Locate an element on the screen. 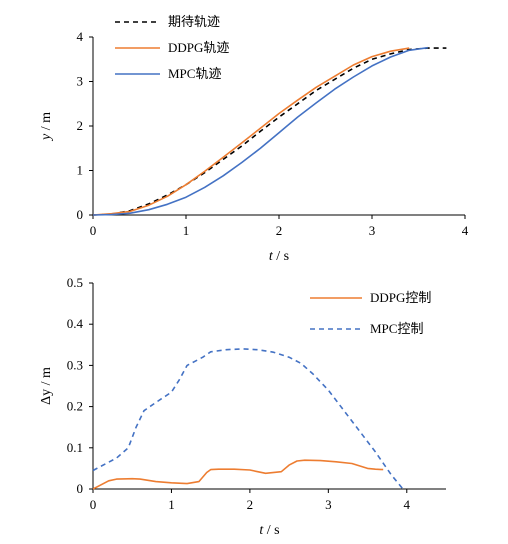  series-line is located at coordinates (238, 474).